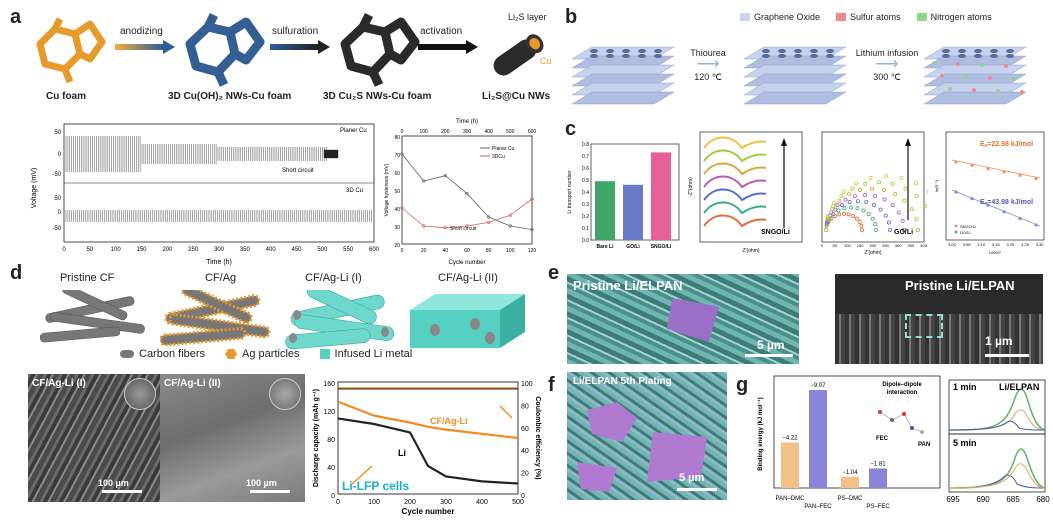  What do you see at coordinates (901, 422) in the screenshot?
I see `molecule-illustration` at bounding box center [901, 422].